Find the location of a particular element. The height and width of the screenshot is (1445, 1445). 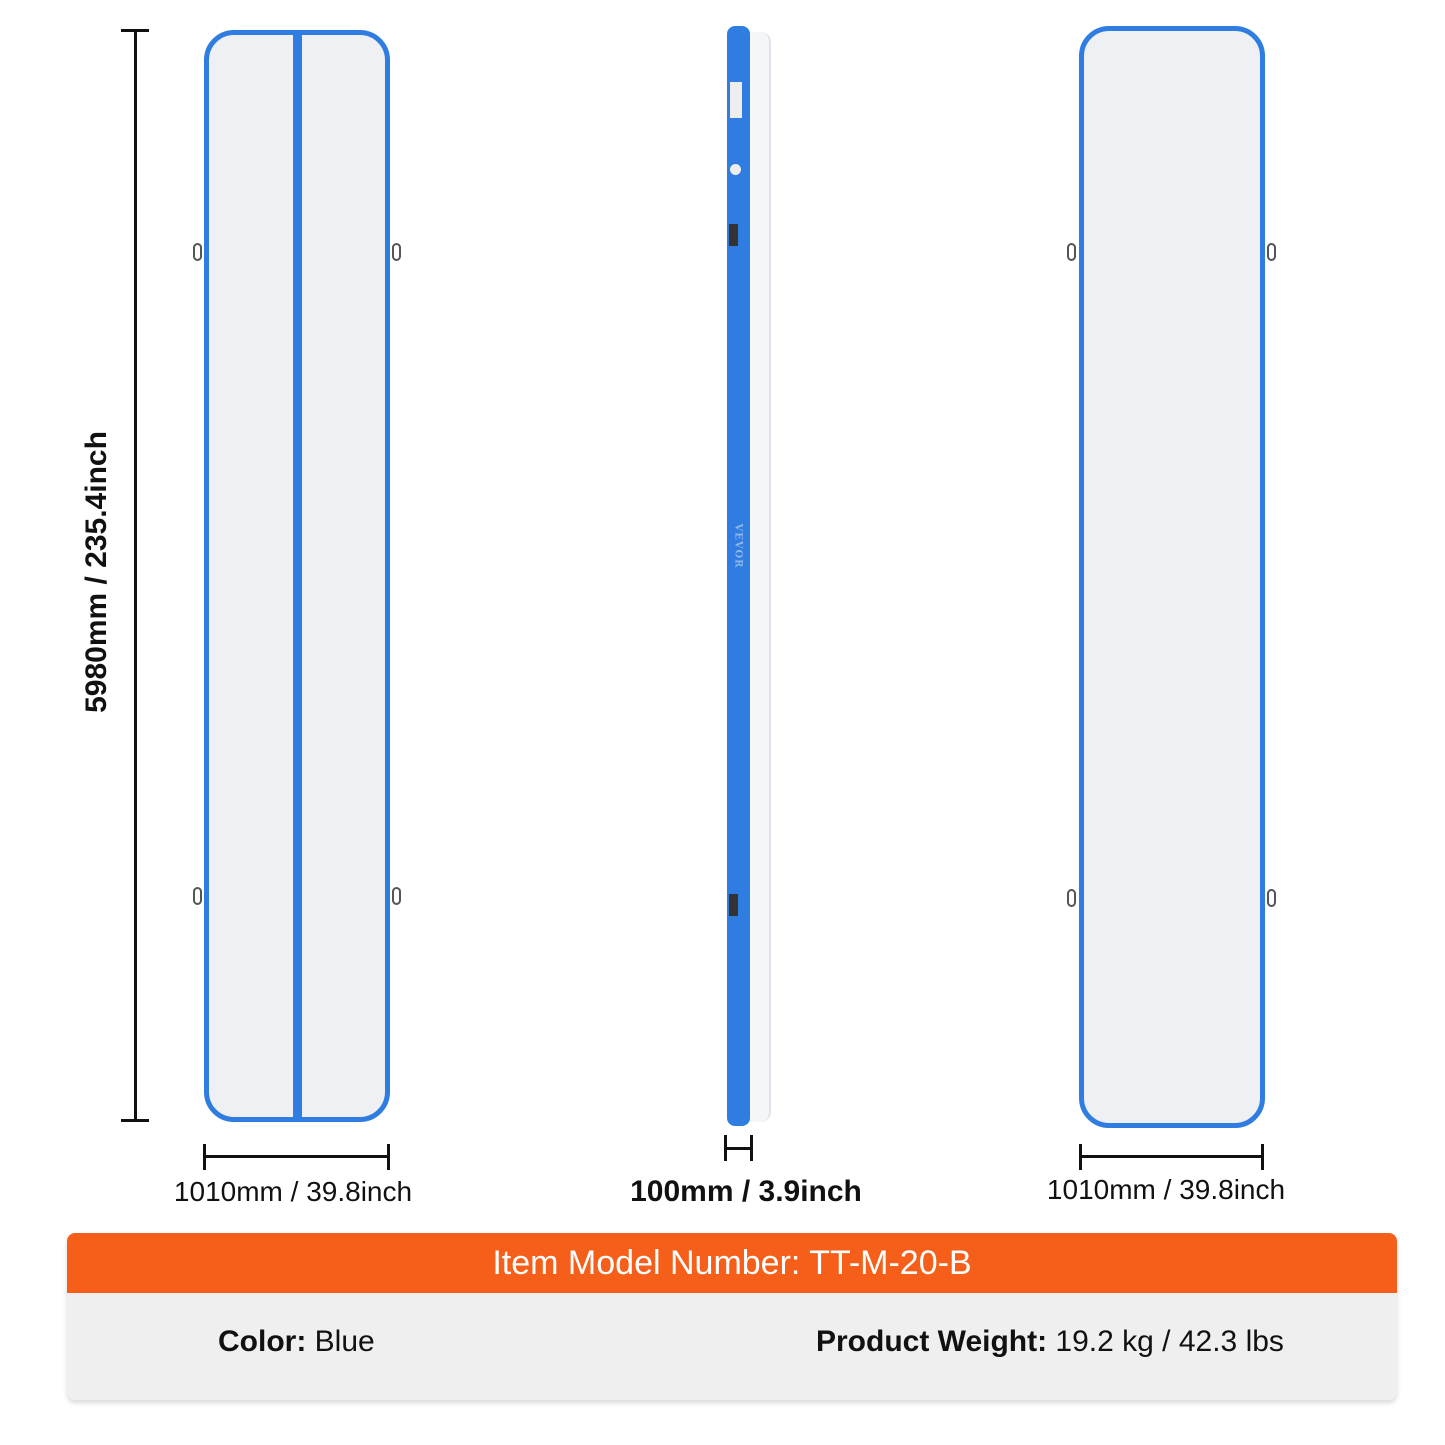

length-tick-top is located at coordinates (135, 30).